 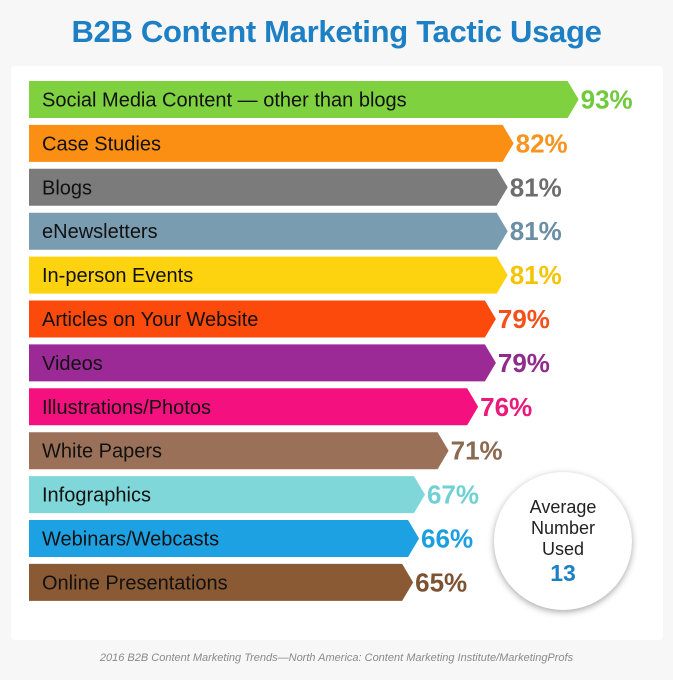 I want to click on bar-category-label: Webinars/Webcasts, so click(x=130, y=540).